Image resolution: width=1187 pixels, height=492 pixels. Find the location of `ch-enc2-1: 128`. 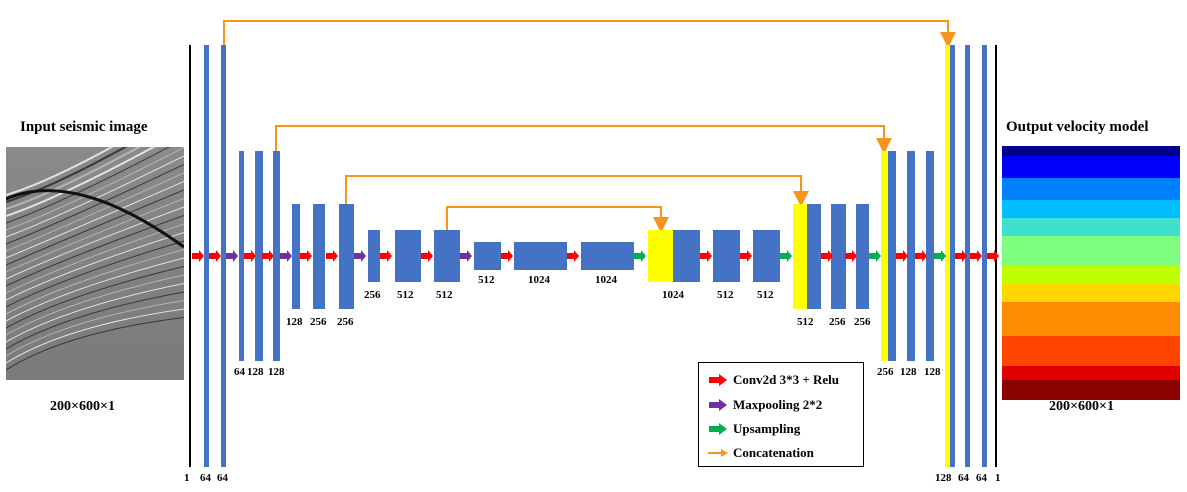

ch-enc2-1: 128 is located at coordinates (255, 372).